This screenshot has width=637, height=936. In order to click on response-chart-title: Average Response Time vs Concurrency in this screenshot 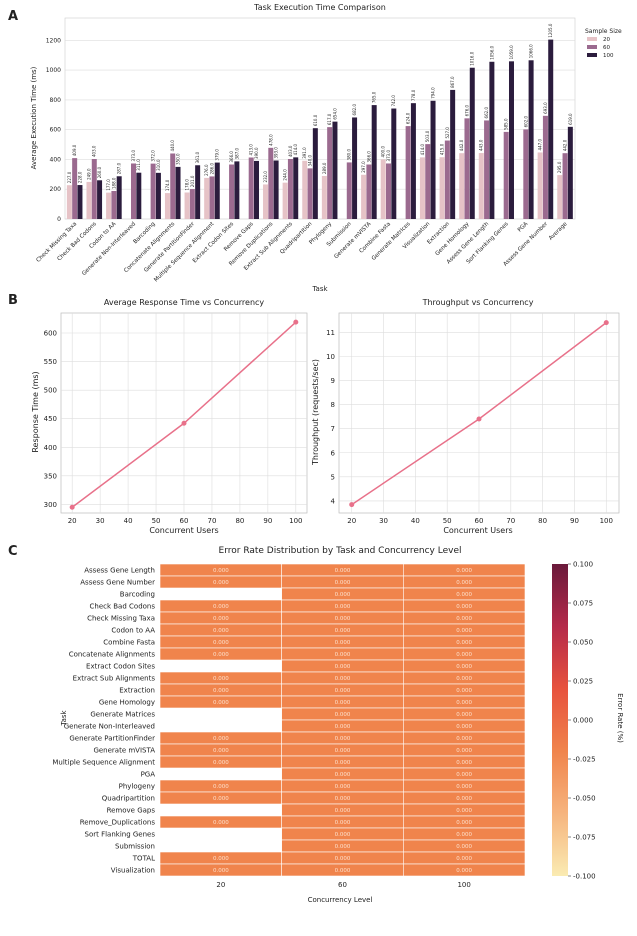, I will do `click(184, 302)`.